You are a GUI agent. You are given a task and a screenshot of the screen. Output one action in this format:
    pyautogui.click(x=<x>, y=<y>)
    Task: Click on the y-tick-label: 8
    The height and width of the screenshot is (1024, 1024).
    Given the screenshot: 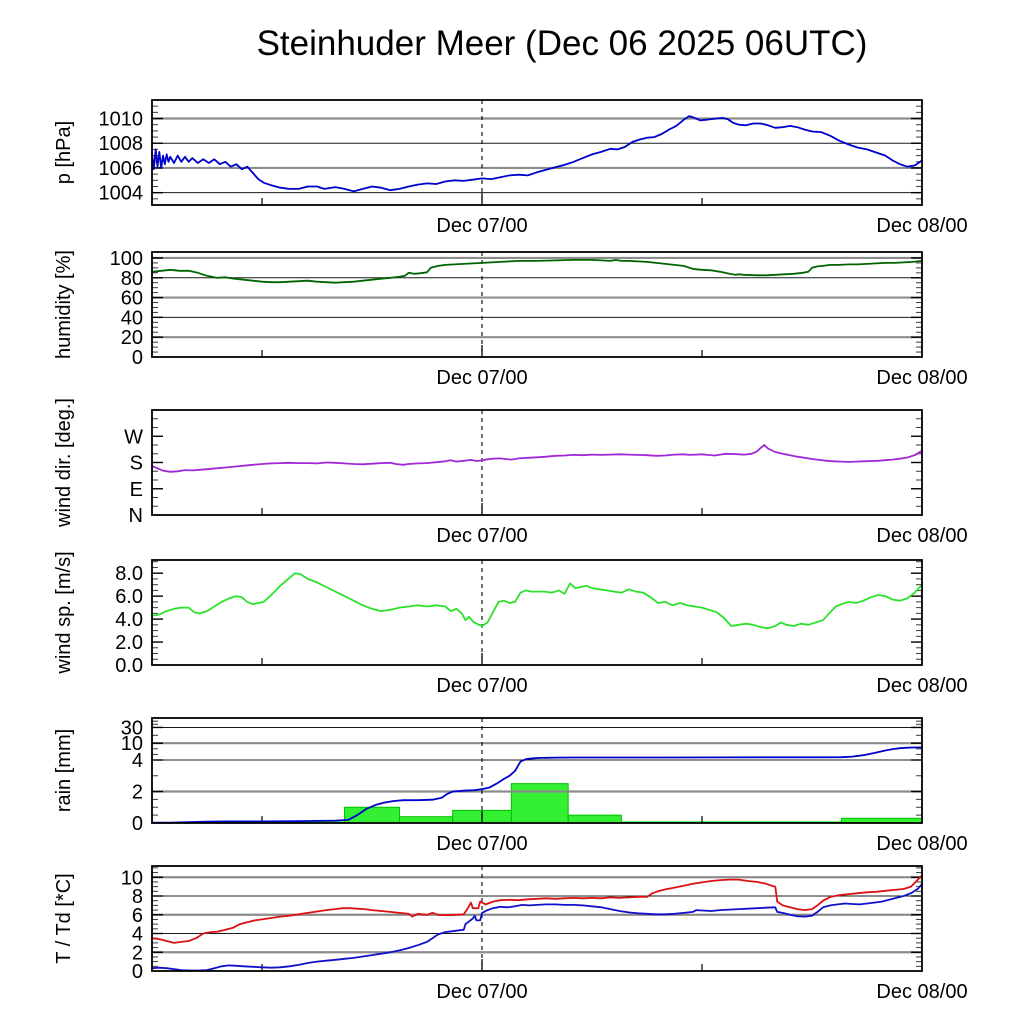 What is the action you would take?
    pyautogui.click(x=137, y=897)
    